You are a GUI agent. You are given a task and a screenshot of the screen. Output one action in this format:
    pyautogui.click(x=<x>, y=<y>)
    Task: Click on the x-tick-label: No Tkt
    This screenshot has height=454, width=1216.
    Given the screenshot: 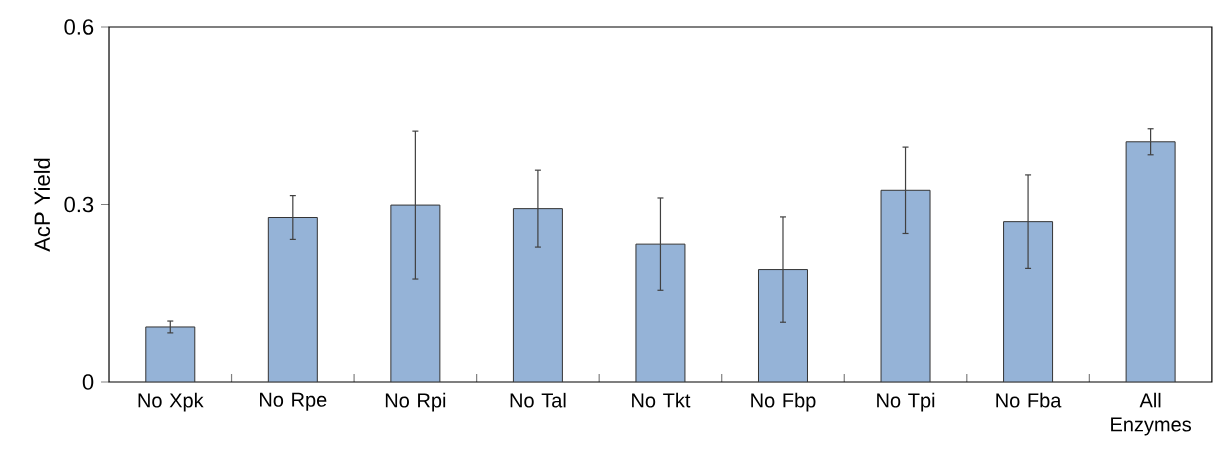 What is the action you would take?
    pyautogui.click(x=661, y=400)
    